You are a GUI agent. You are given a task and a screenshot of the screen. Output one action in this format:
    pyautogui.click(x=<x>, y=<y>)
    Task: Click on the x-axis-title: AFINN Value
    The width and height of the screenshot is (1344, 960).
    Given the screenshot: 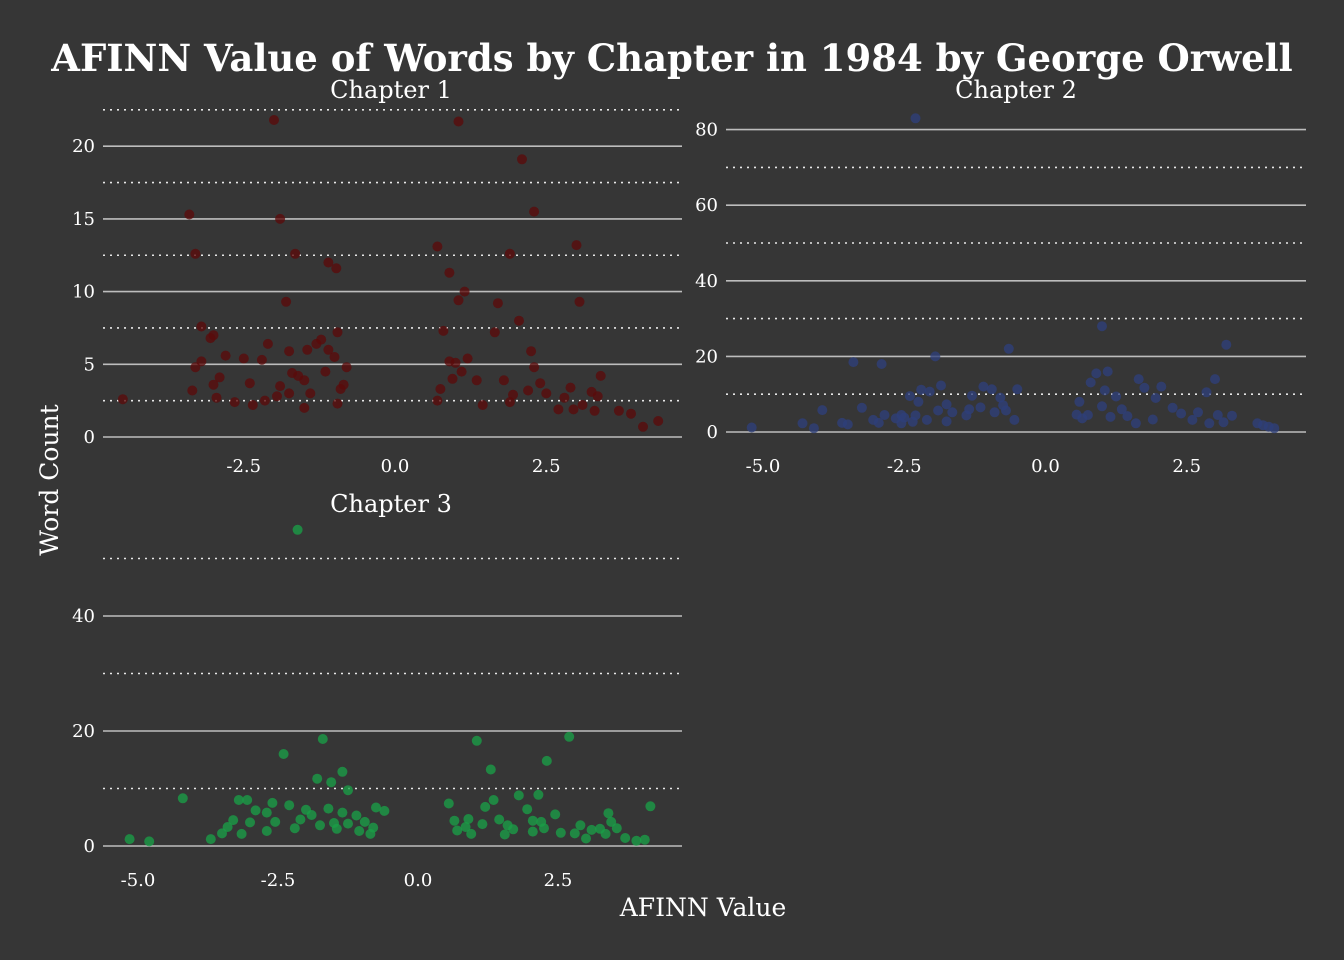 What is the action you would take?
    pyautogui.click(x=703, y=907)
    